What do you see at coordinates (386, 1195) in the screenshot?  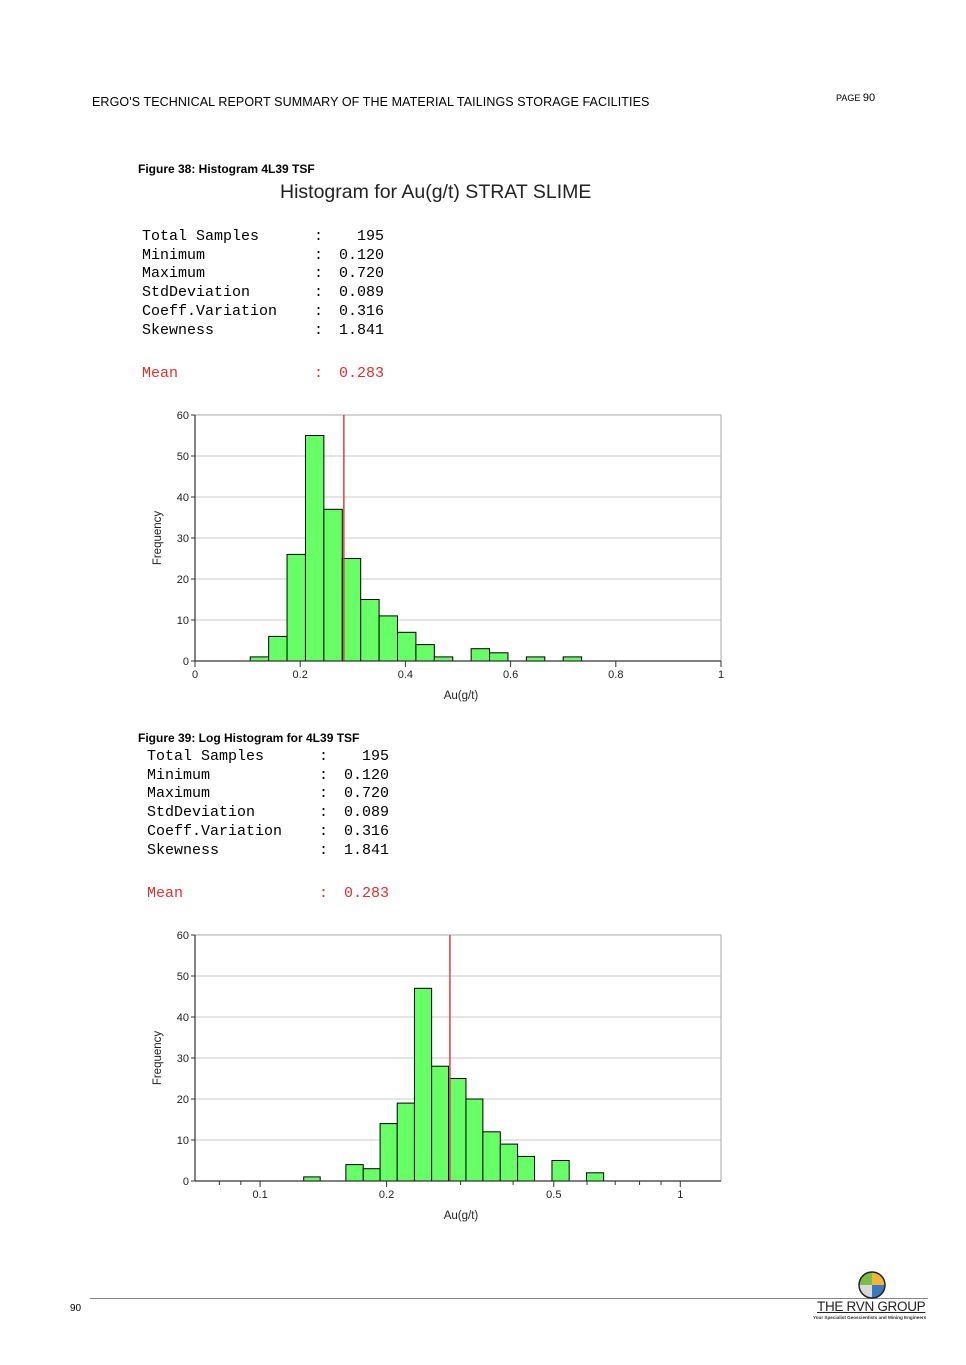 I see `x-tick-label: 0.2` at bounding box center [386, 1195].